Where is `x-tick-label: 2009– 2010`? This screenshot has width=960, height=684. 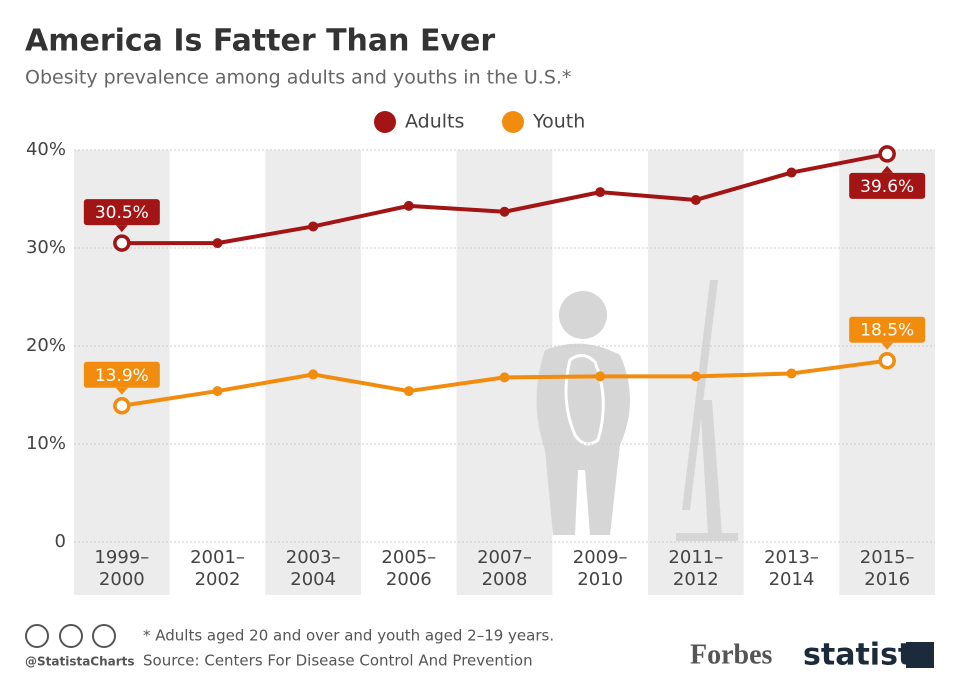
x-tick-label: 2009– 2010 is located at coordinates (600, 568).